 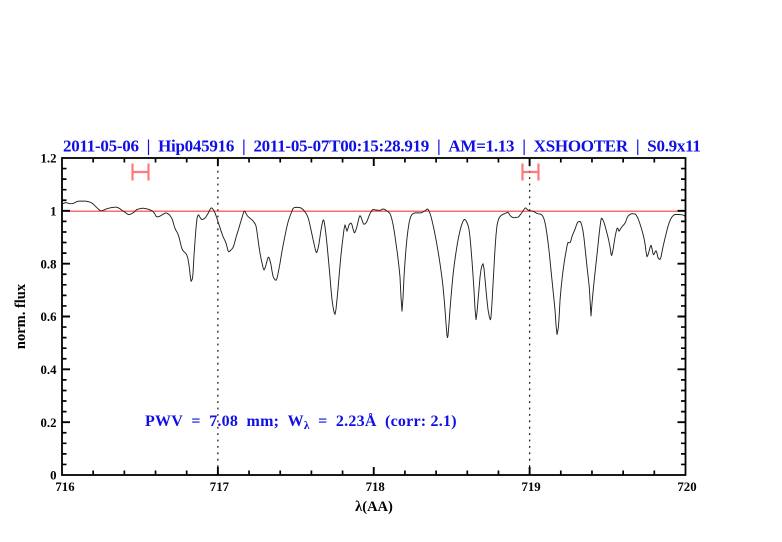 What do you see at coordinates (21, 316) in the screenshot?
I see `svg-text: norm. flux` at bounding box center [21, 316].